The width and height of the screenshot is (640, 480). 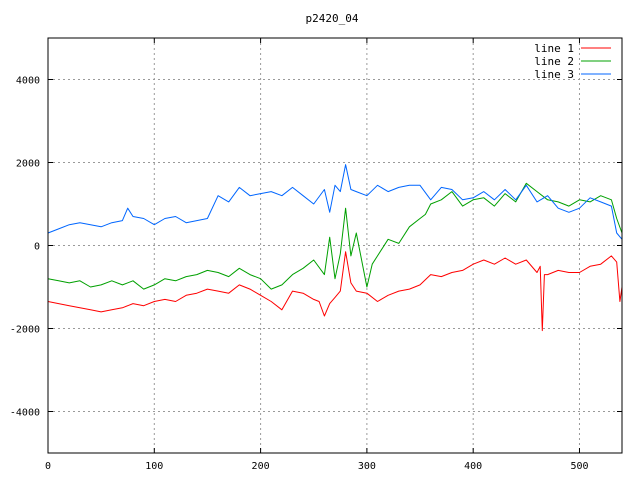 What do you see at coordinates (579, 466) in the screenshot?
I see `x-tick-label: 500` at bounding box center [579, 466].